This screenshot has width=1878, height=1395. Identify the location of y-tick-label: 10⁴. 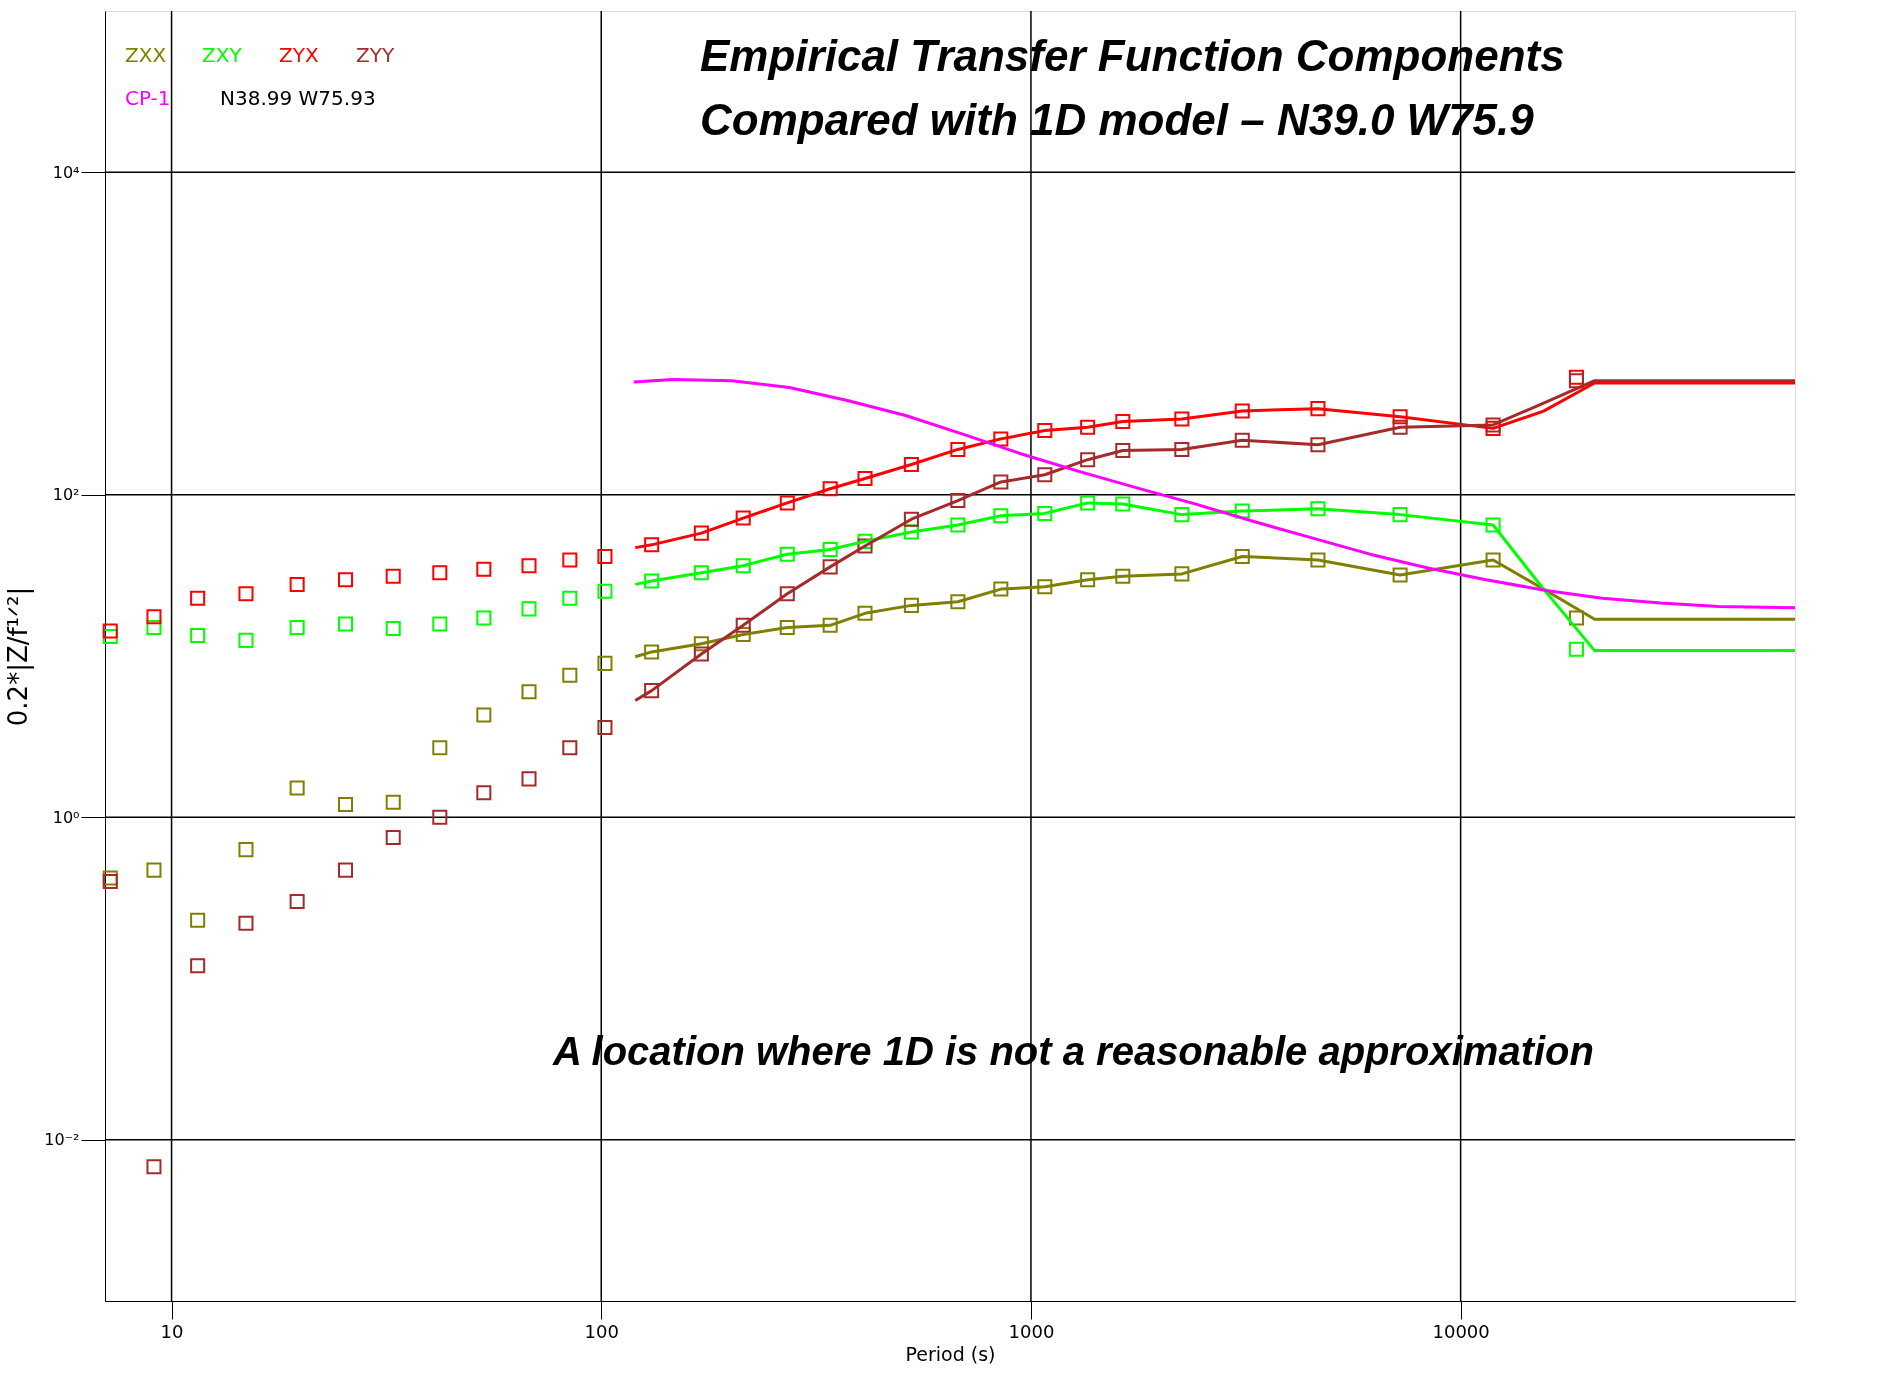
(66, 172).